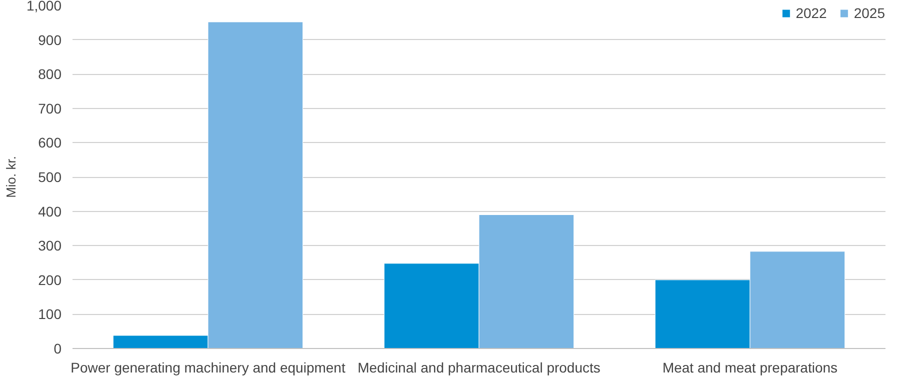  Describe the element at coordinates (50, 74) in the screenshot. I see `y-tick-label: 800` at that location.